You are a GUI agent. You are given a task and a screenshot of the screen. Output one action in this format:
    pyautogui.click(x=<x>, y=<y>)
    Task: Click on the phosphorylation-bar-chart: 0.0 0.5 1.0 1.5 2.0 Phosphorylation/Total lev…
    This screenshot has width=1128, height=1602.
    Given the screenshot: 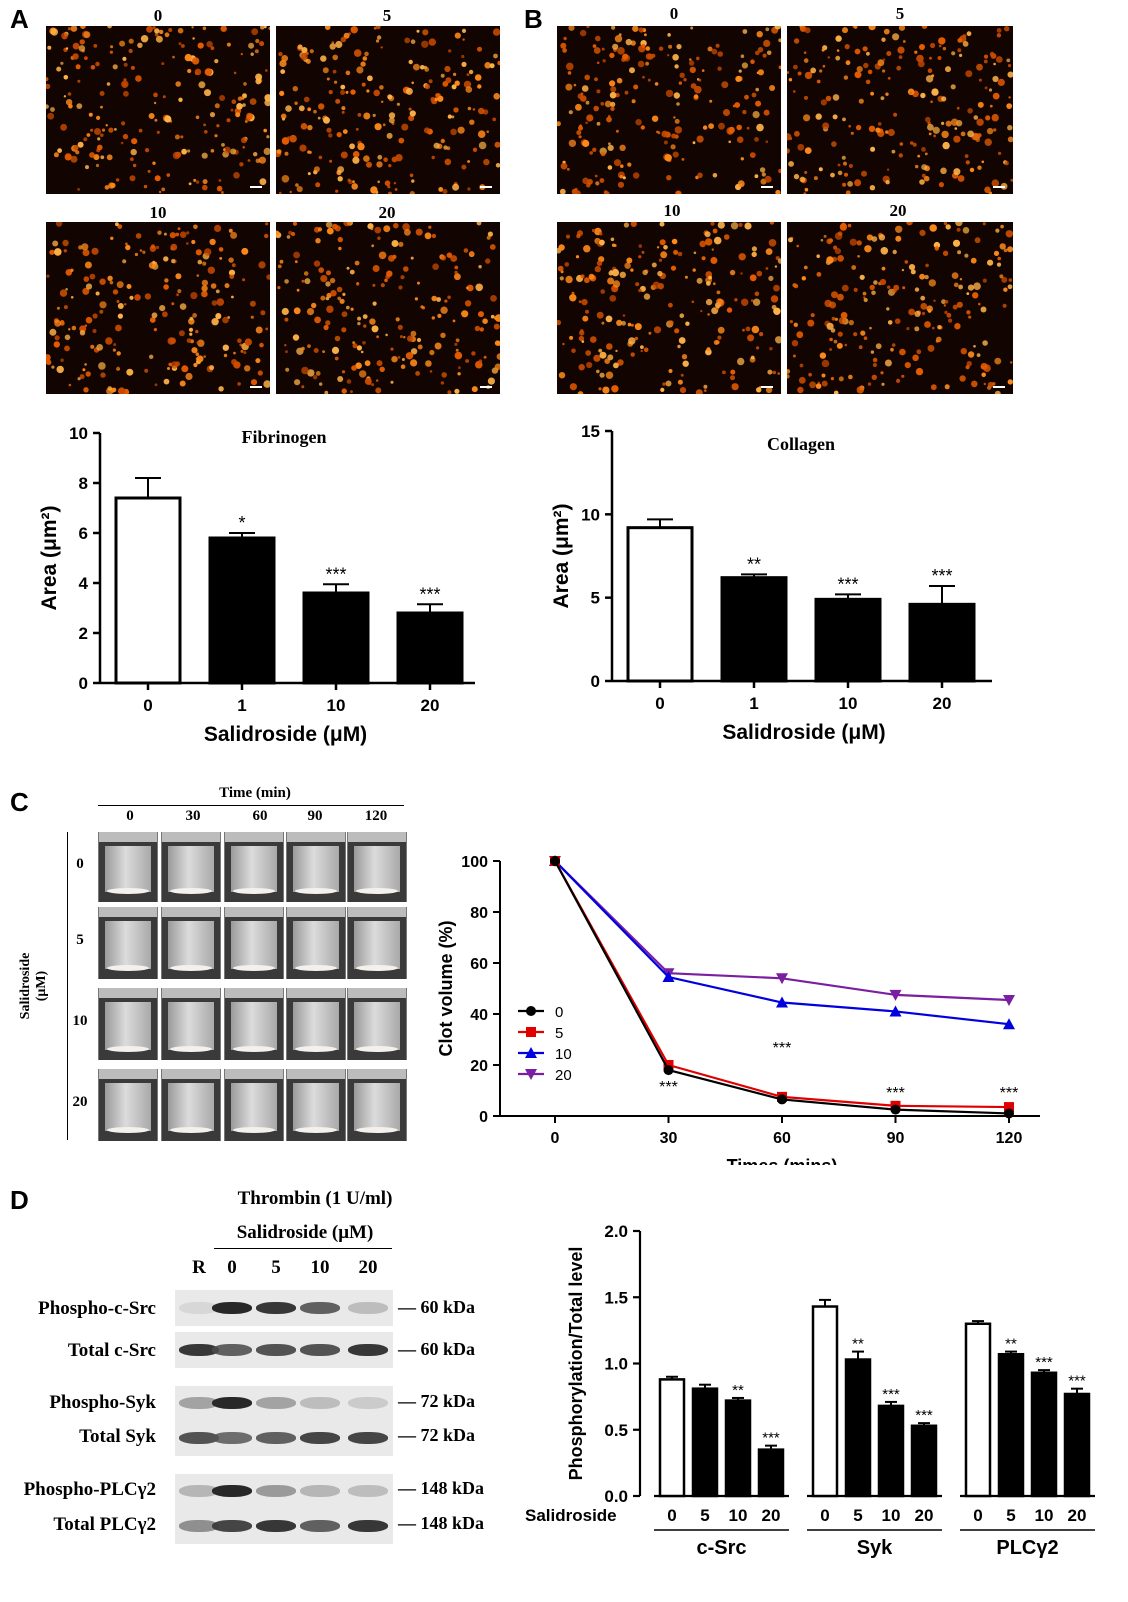 What is the action you would take?
    pyautogui.click(x=810, y=1390)
    